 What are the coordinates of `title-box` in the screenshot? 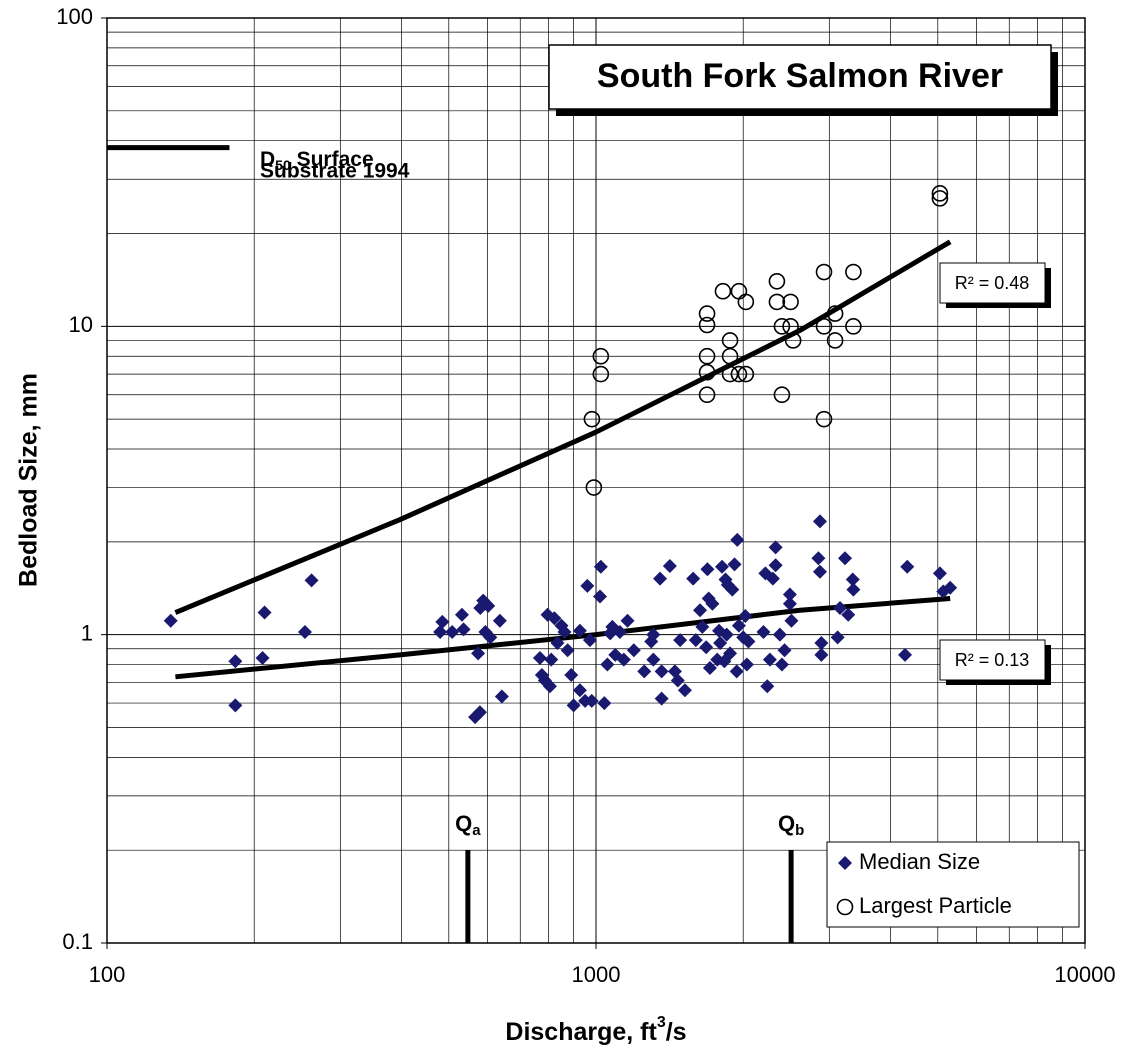 It's located at (800, 77).